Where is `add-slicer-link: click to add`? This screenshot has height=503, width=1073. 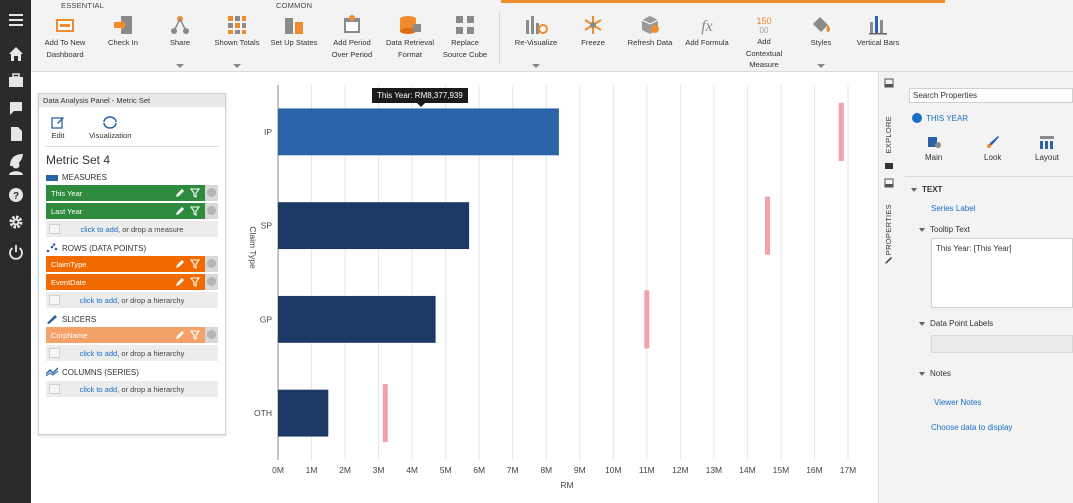
add-slicer-link: click to add is located at coordinates (98, 353).